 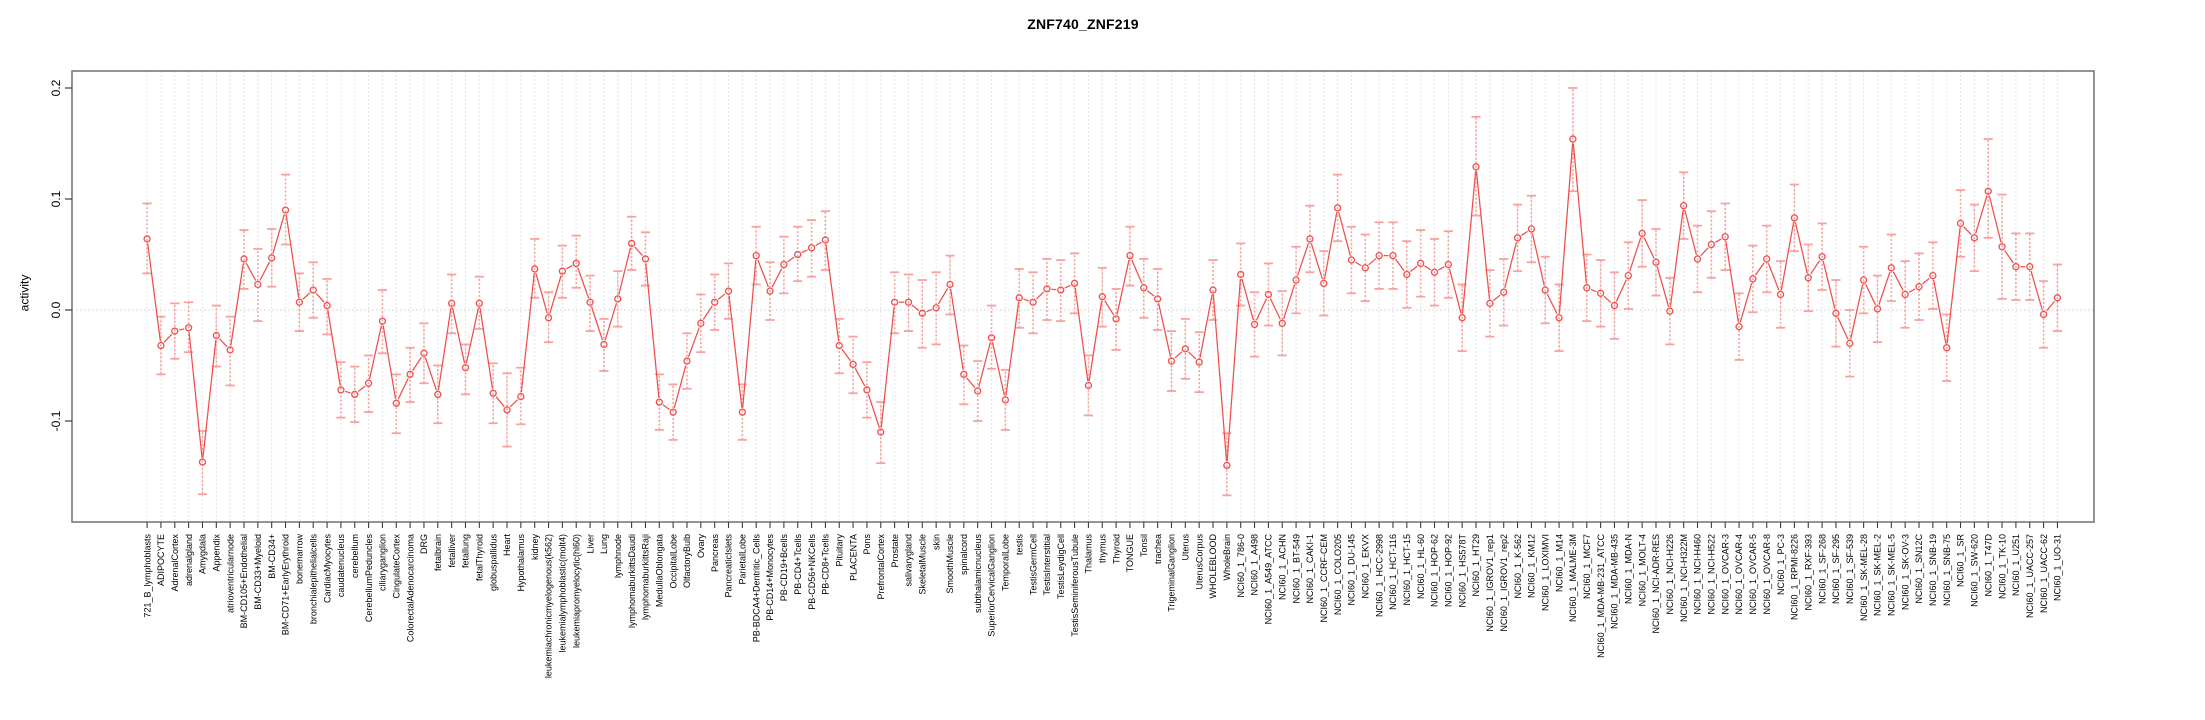 What do you see at coordinates (1795, 577) in the screenshot?
I see `x-tick-label: NCI60_1_RPMI-8226` at bounding box center [1795, 577].